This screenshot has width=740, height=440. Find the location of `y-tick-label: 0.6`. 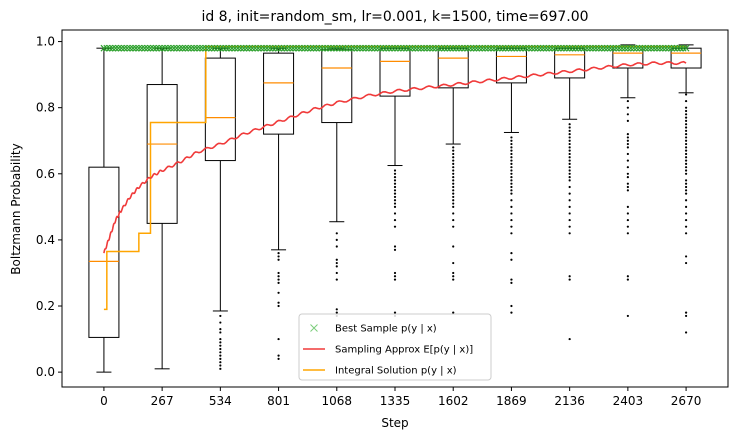

y-tick-label: 0.6 is located at coordinates (45, 174).